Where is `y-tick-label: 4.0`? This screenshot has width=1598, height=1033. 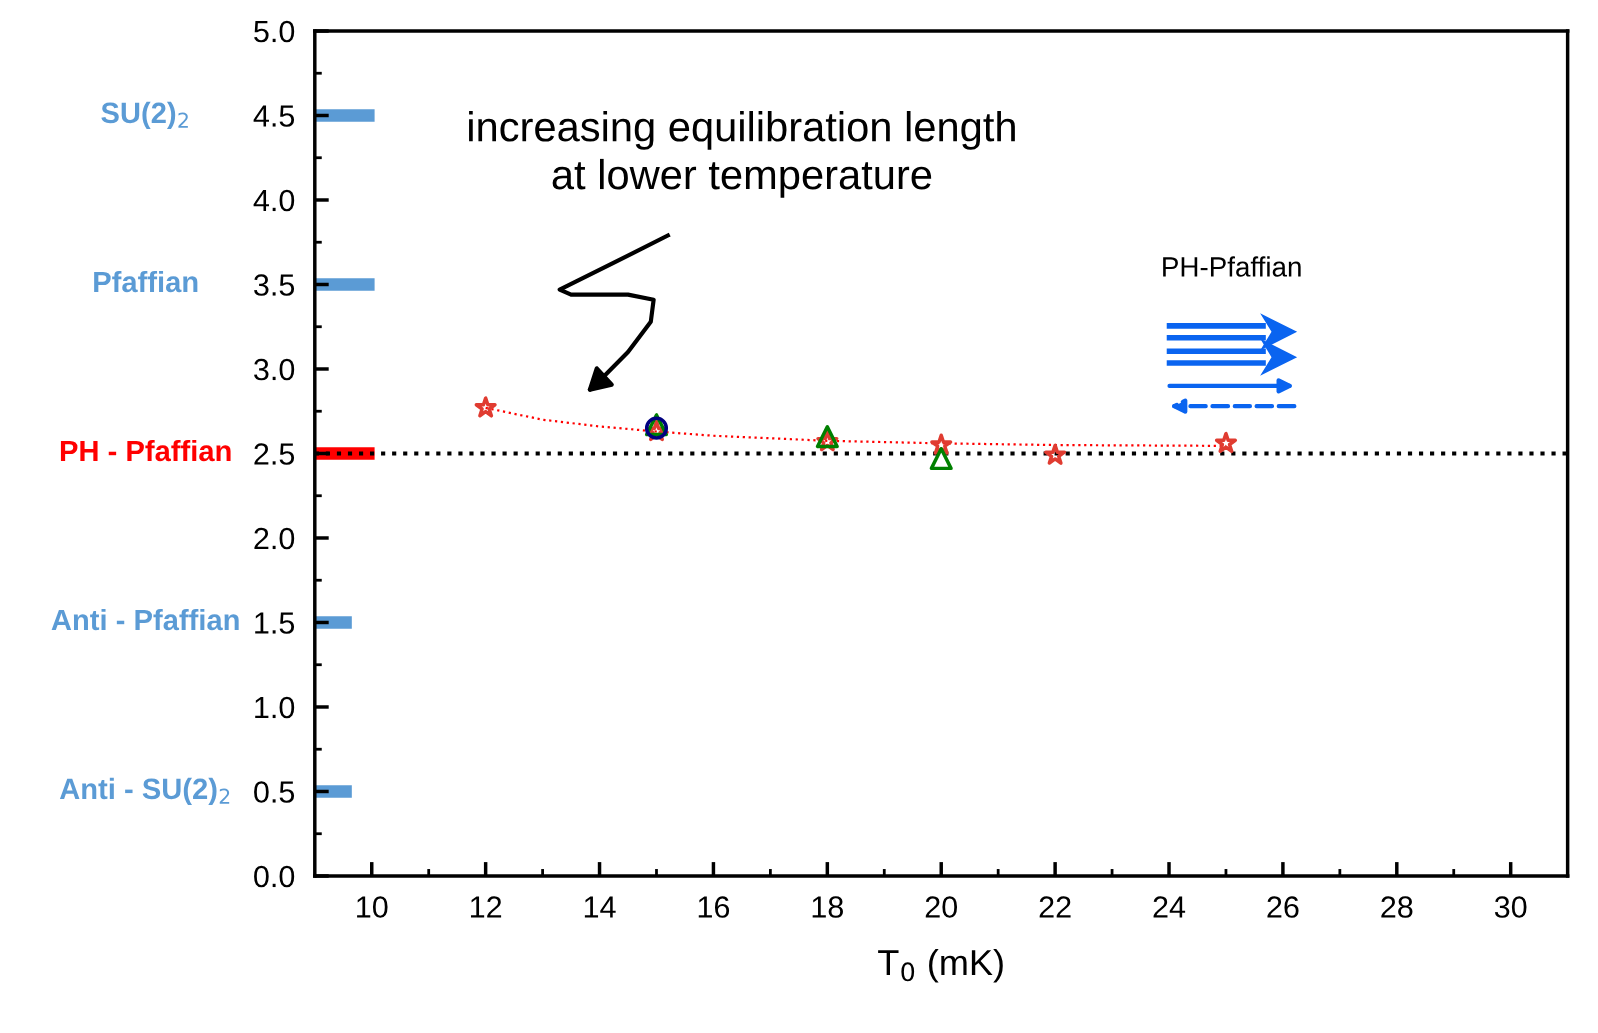 y-tick-label: 4.0 is located at coordinates (274, 200).